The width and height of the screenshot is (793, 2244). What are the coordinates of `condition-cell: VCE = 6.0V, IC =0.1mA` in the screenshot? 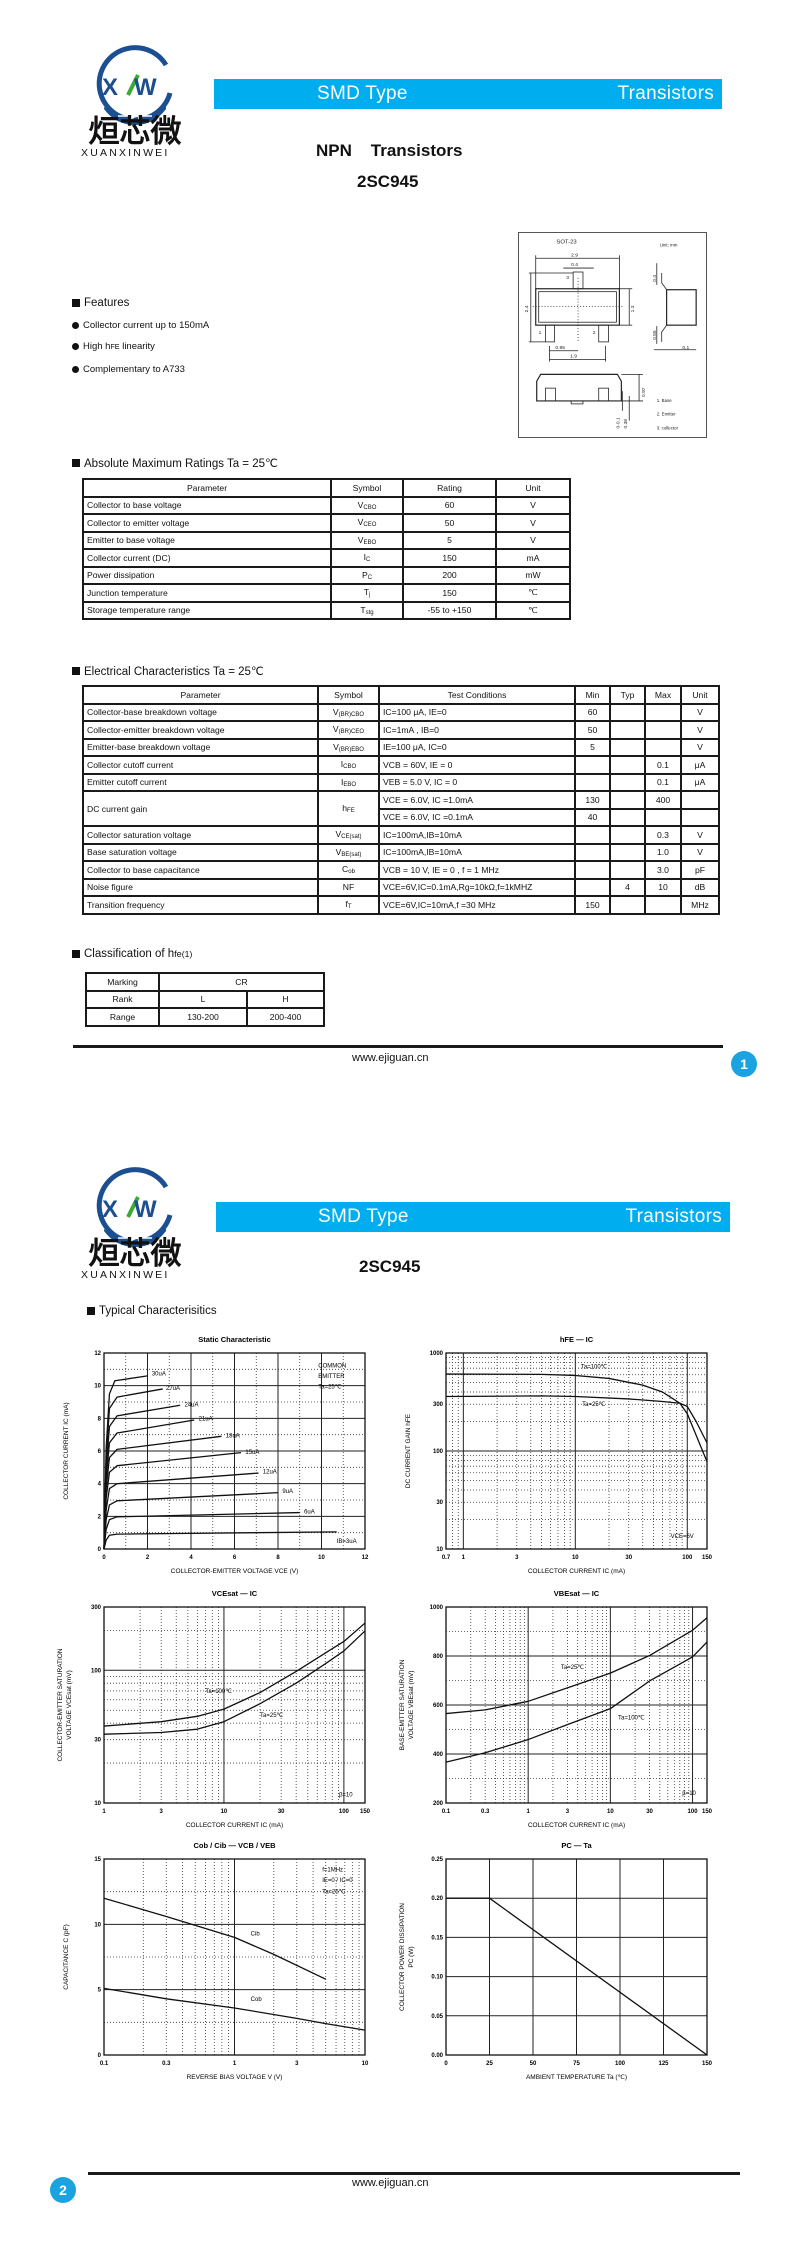 It's located at (477, 817).